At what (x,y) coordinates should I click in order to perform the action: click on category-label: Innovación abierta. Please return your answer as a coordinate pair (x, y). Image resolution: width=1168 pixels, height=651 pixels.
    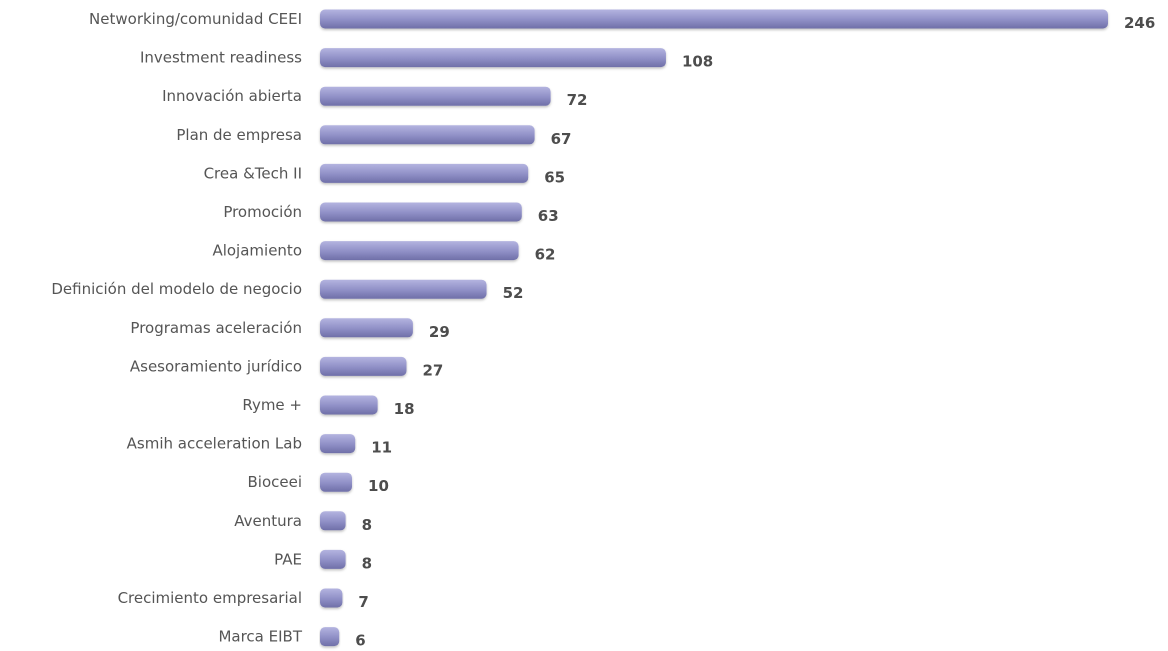
    Looking at the image, I should click on (232, 96).